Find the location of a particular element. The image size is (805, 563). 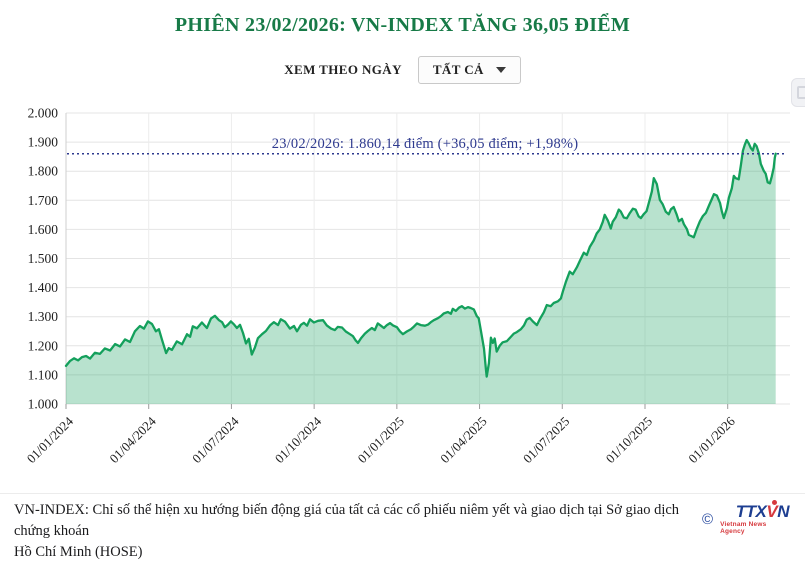

y-axis-label: 1.000 is located at coordinates (43, 404).